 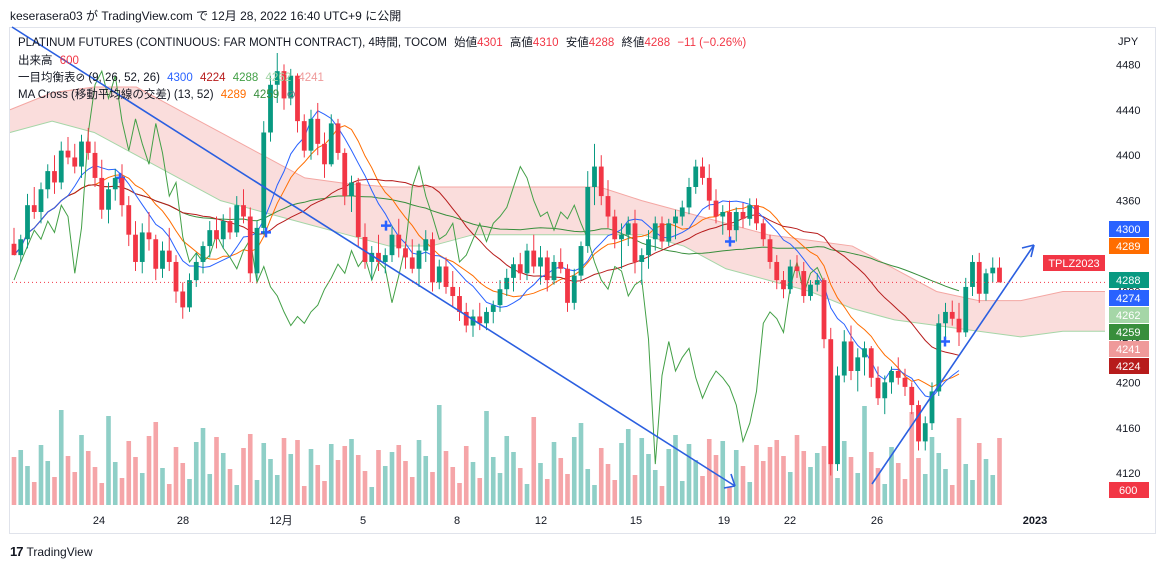 What do you see at coordinates (1128, 65) in the screenshot?
I see `y-tick-label: 4480` at bounding box center [1128, 65].